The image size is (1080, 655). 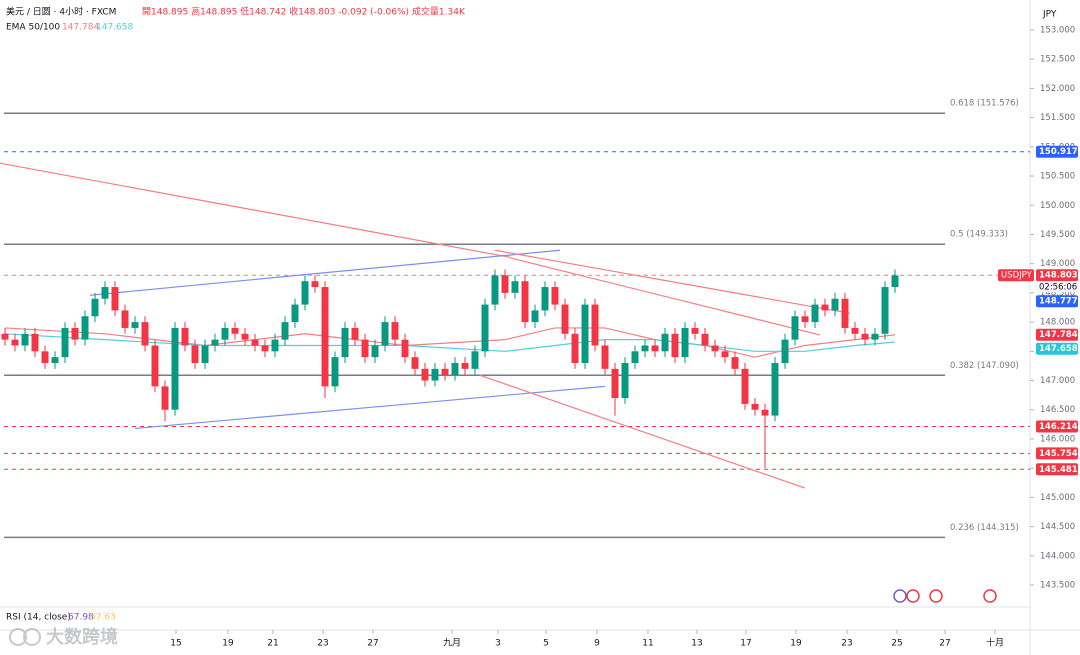 What do you see at coordinates (81, 618) in the screenshot?
I see `rsi-value: 67.98` at bounding box center [81, 618].